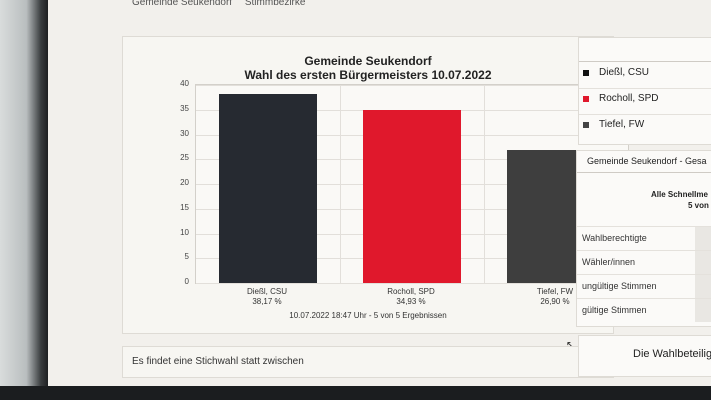 The width and height of the screenshot is (711, 400). Describe the element at coordinates (698, 205) in the screenshot. I see `results-subtitle-2: 5 von` at that location.